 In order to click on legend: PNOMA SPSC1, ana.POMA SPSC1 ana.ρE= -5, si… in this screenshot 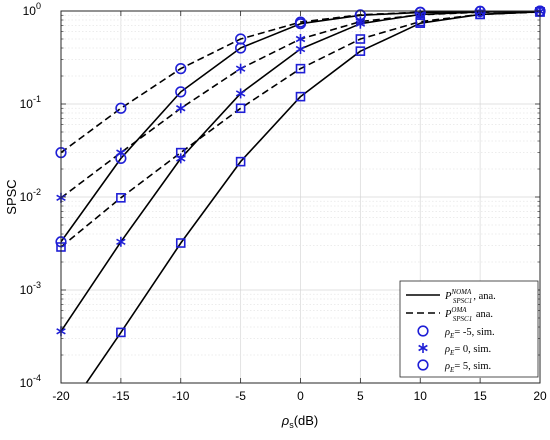, I will do `click(469, 329)`.